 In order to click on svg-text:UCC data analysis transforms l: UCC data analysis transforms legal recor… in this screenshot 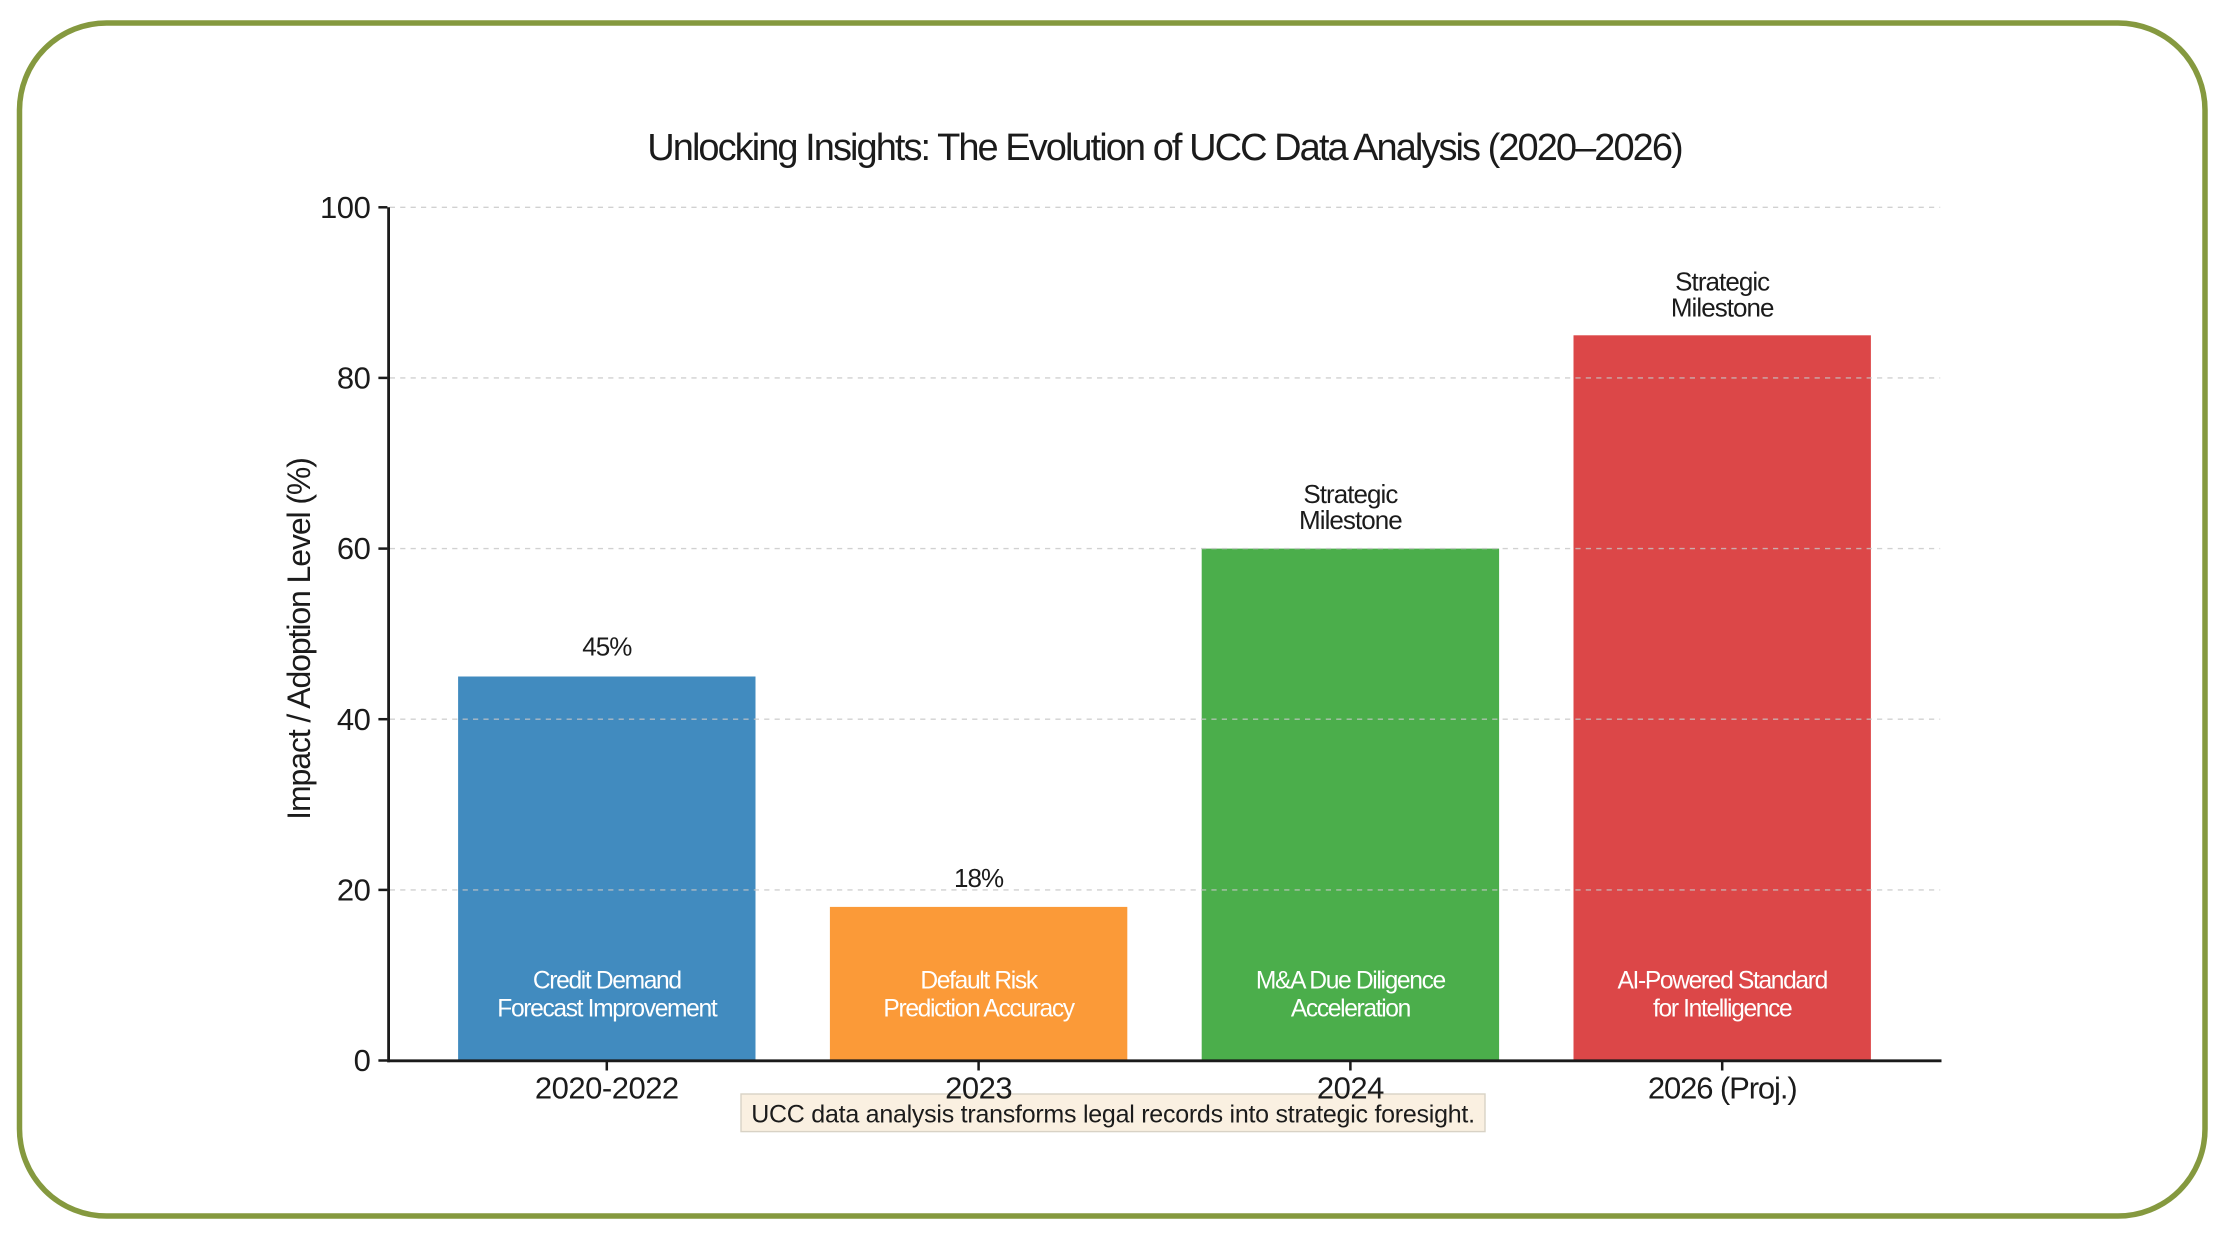, I will do `click(1113, 1114)`.